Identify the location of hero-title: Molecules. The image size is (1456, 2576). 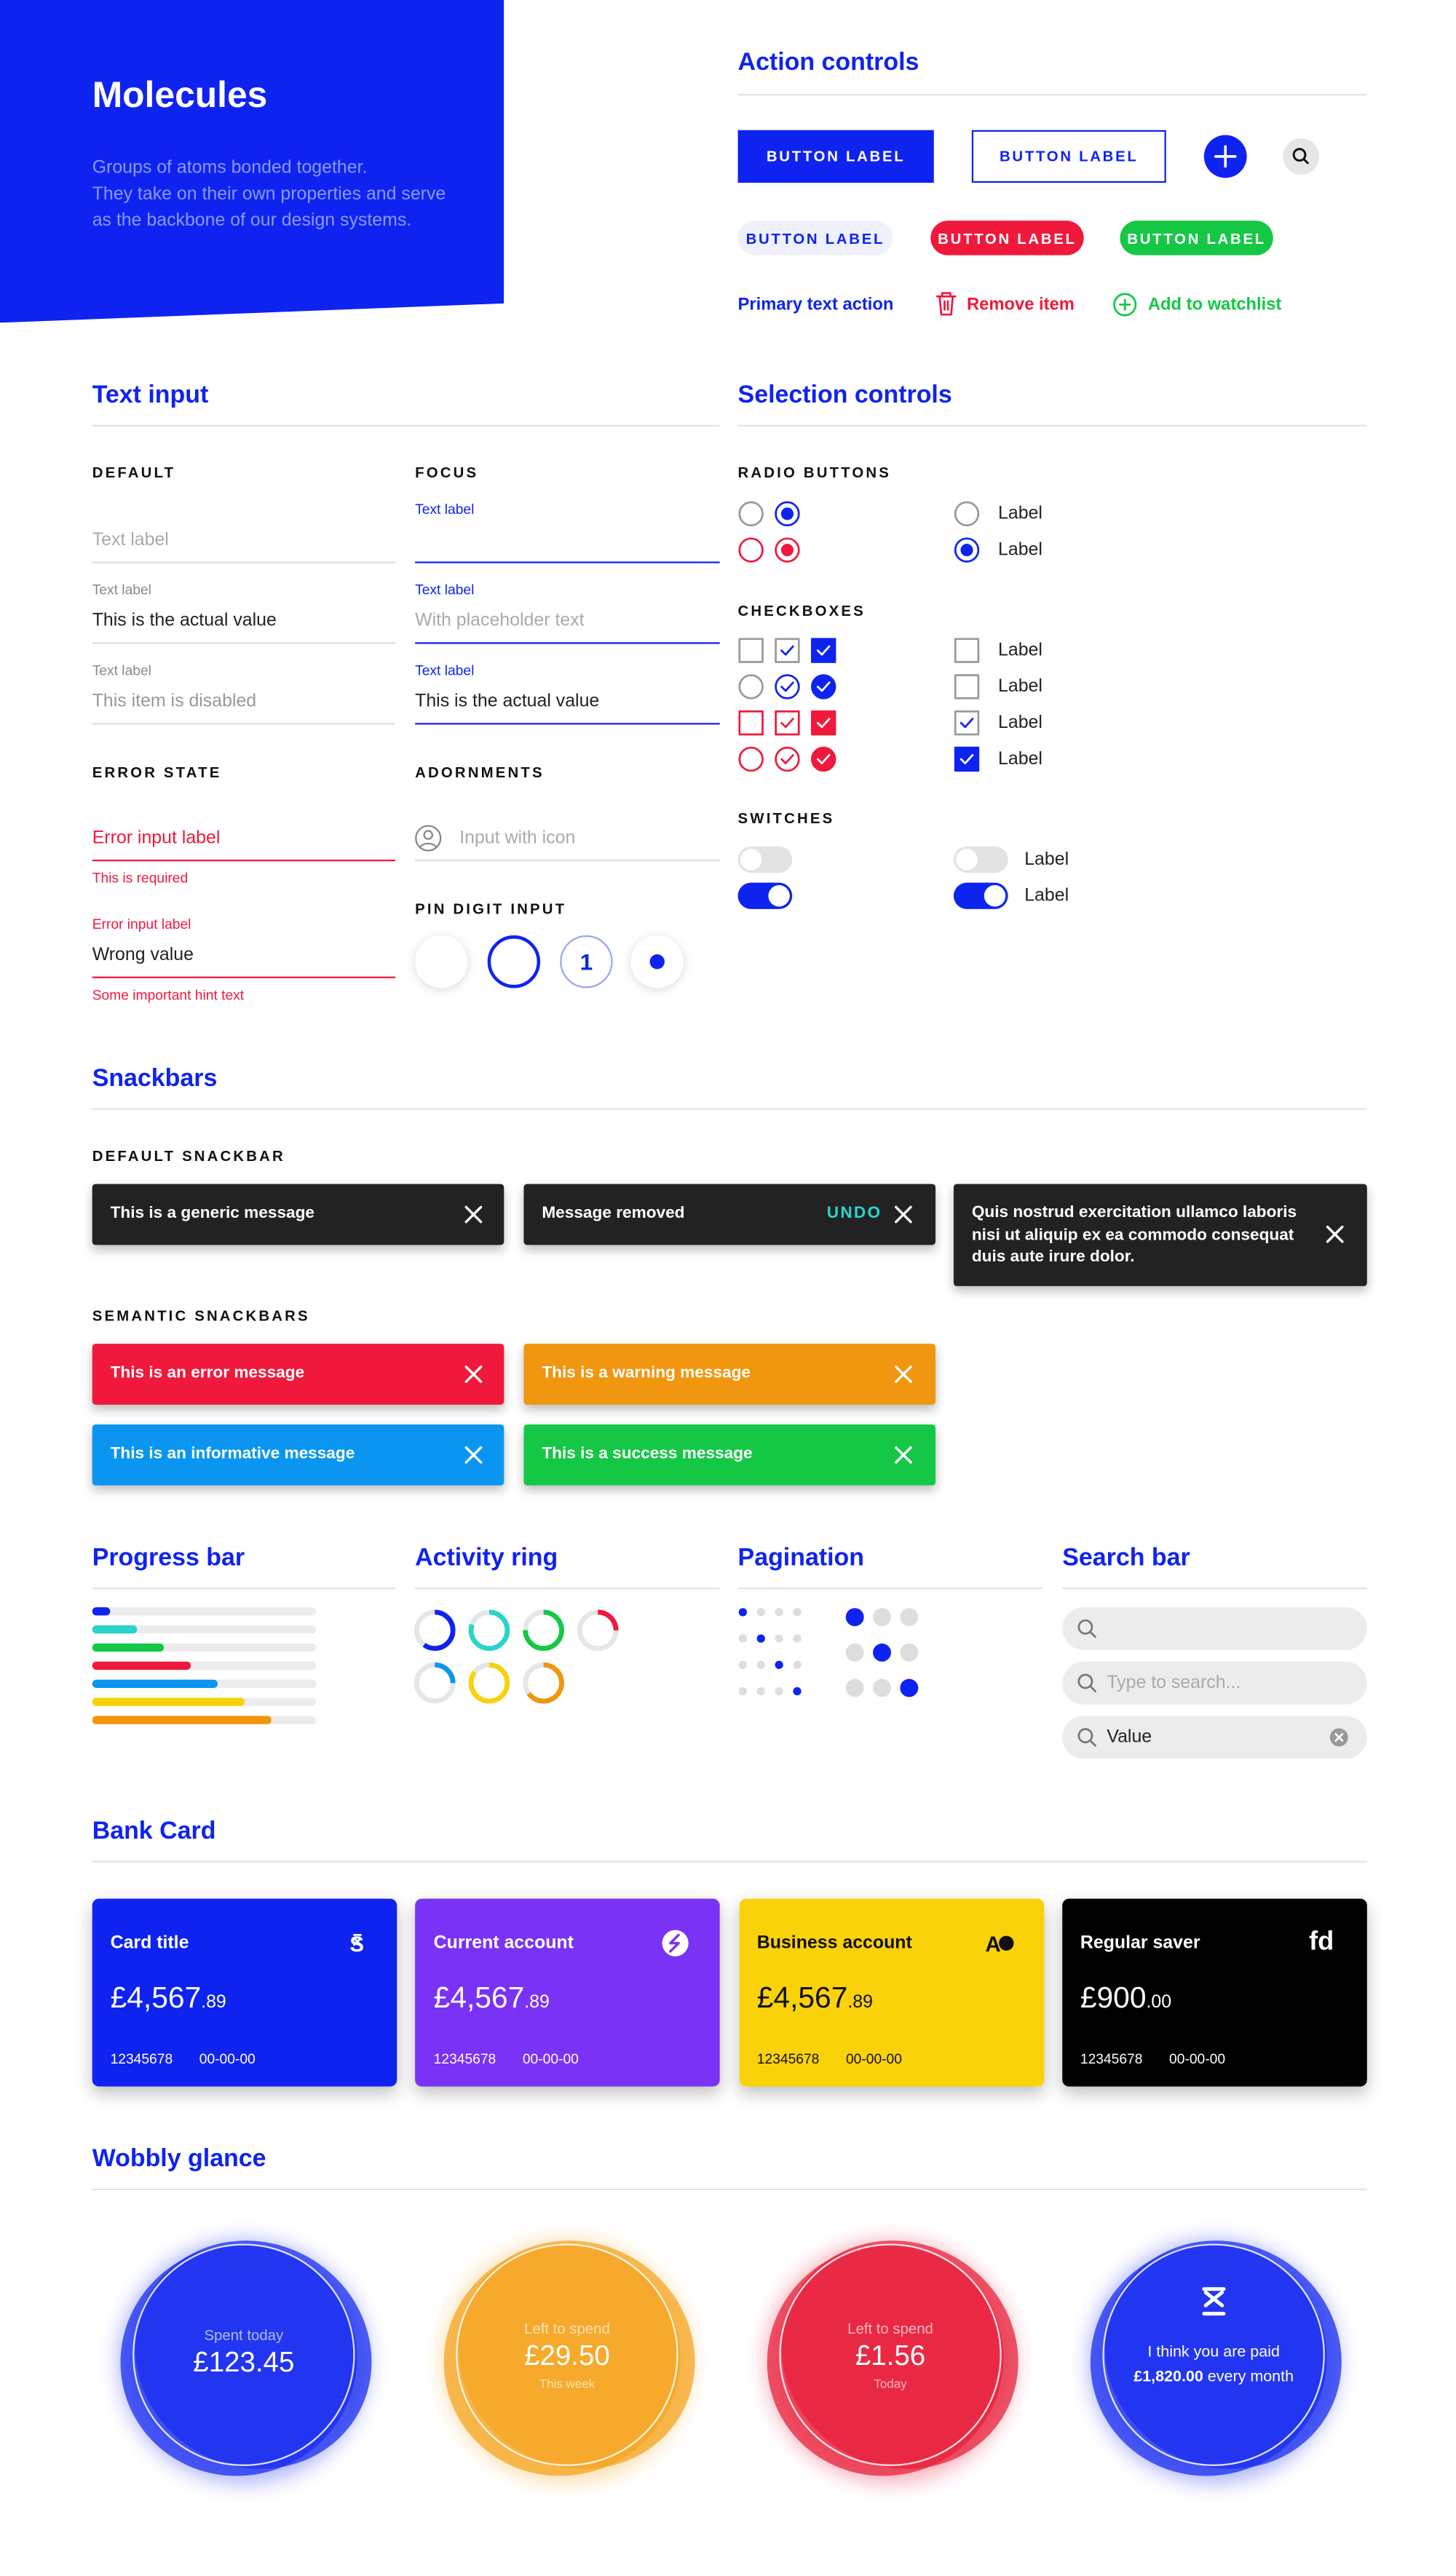
(180, 95).